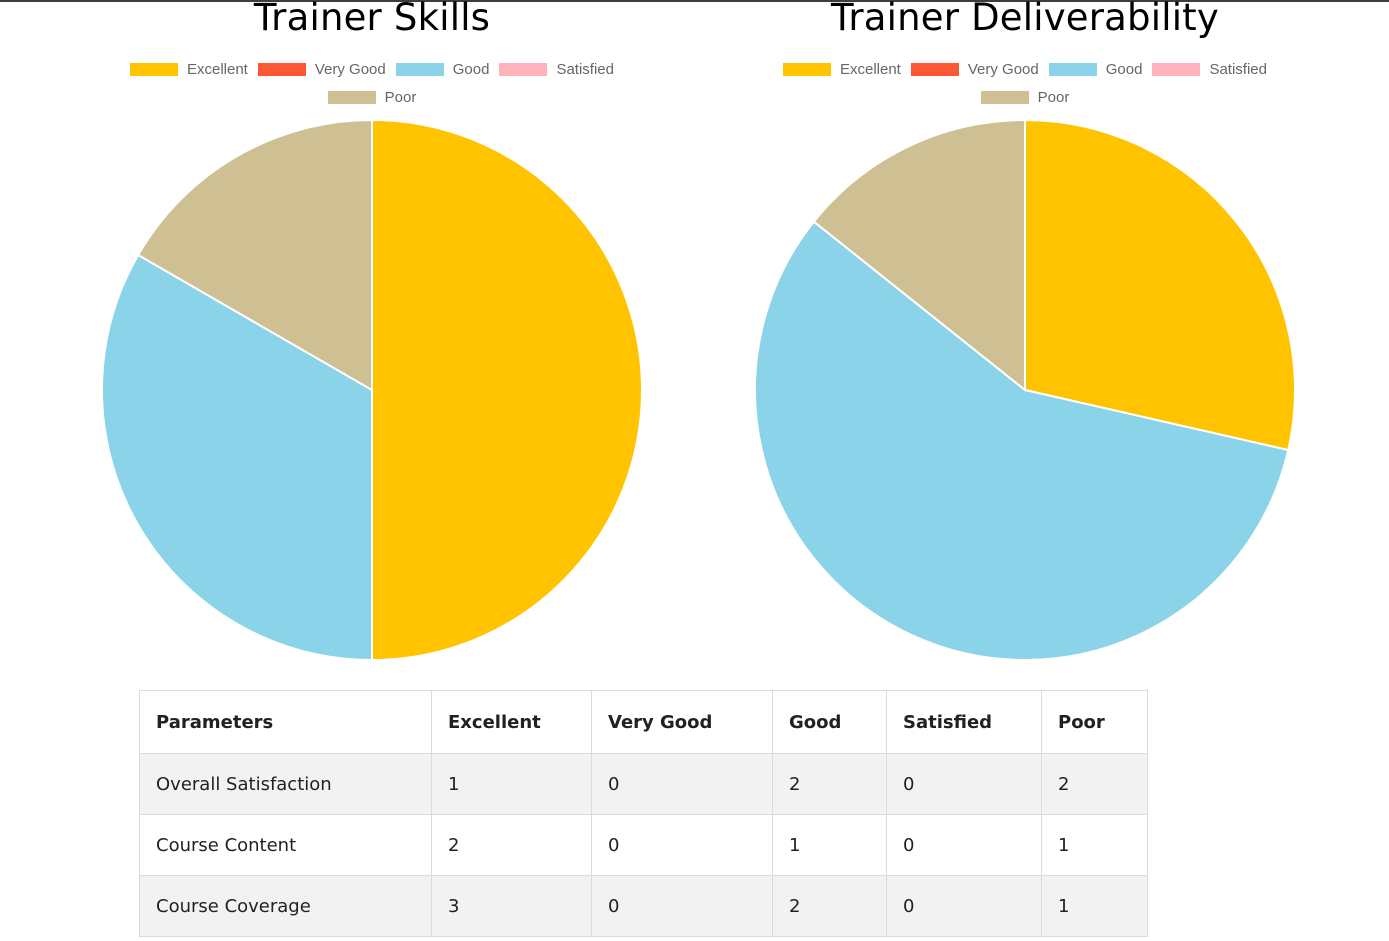  I want to click on table-row: Course Content 2 0 1 0 1, so click(643, 845).